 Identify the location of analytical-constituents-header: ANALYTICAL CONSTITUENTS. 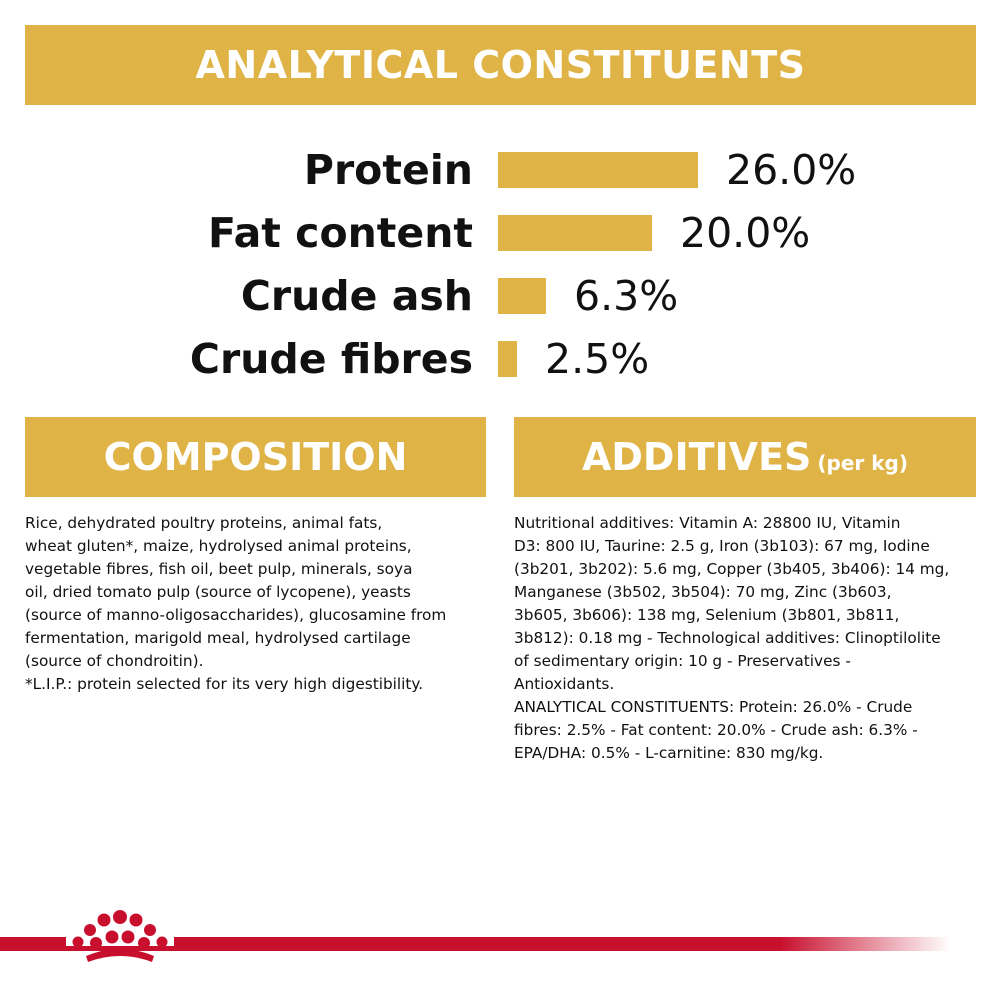
(500, 65).